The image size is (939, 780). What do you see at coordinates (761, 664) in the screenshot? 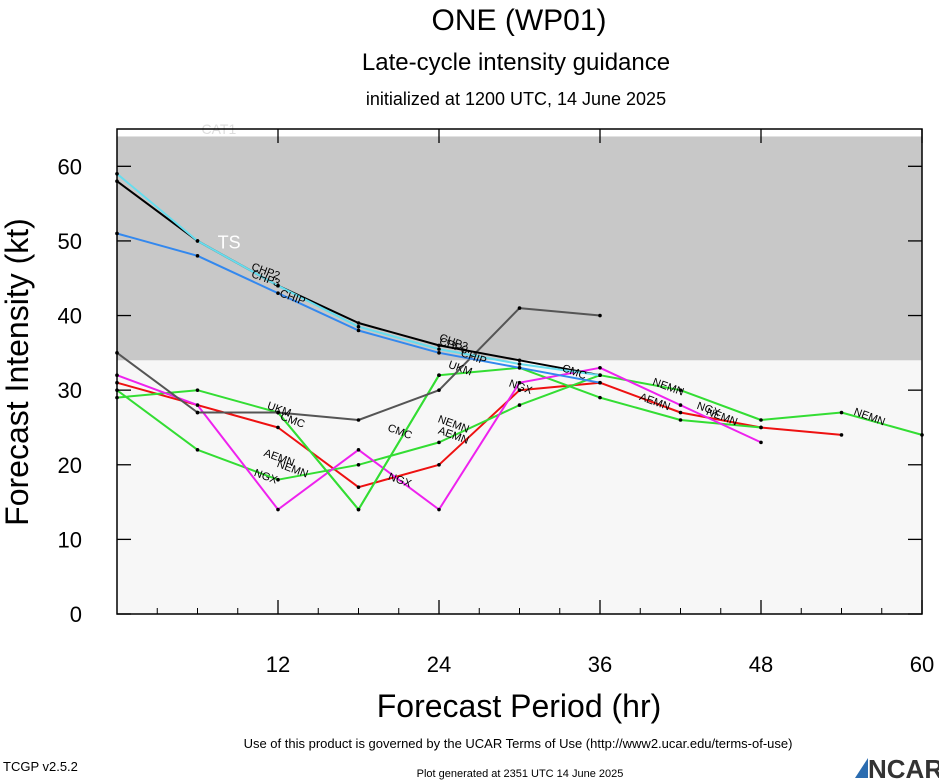
I see `x-tick-label: 48` at bounding box center [761, 664].